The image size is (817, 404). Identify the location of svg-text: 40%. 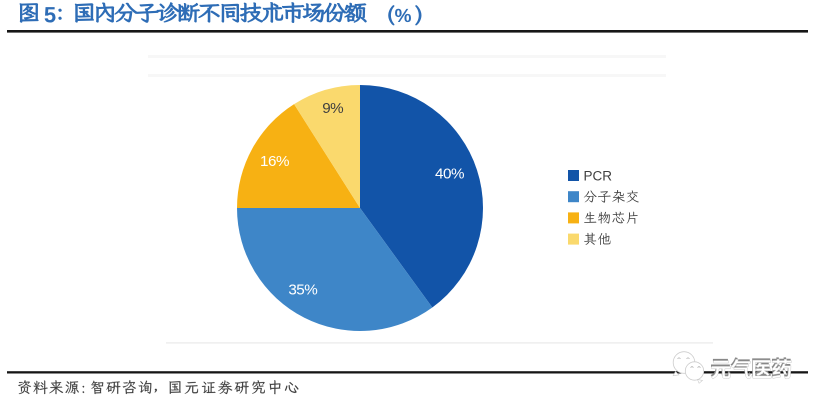
(449, 174).